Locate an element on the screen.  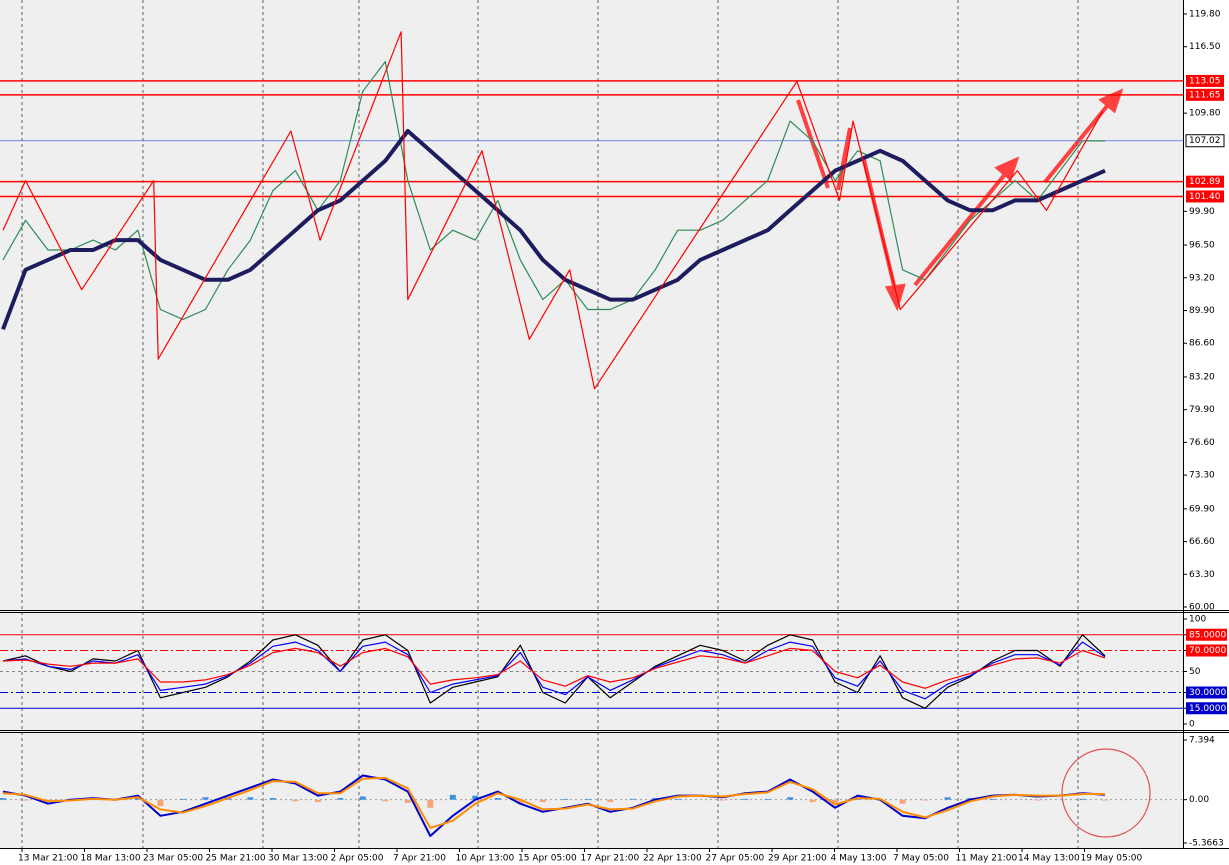
y-tick-label: 100 is located at coordinates (1197, 620).